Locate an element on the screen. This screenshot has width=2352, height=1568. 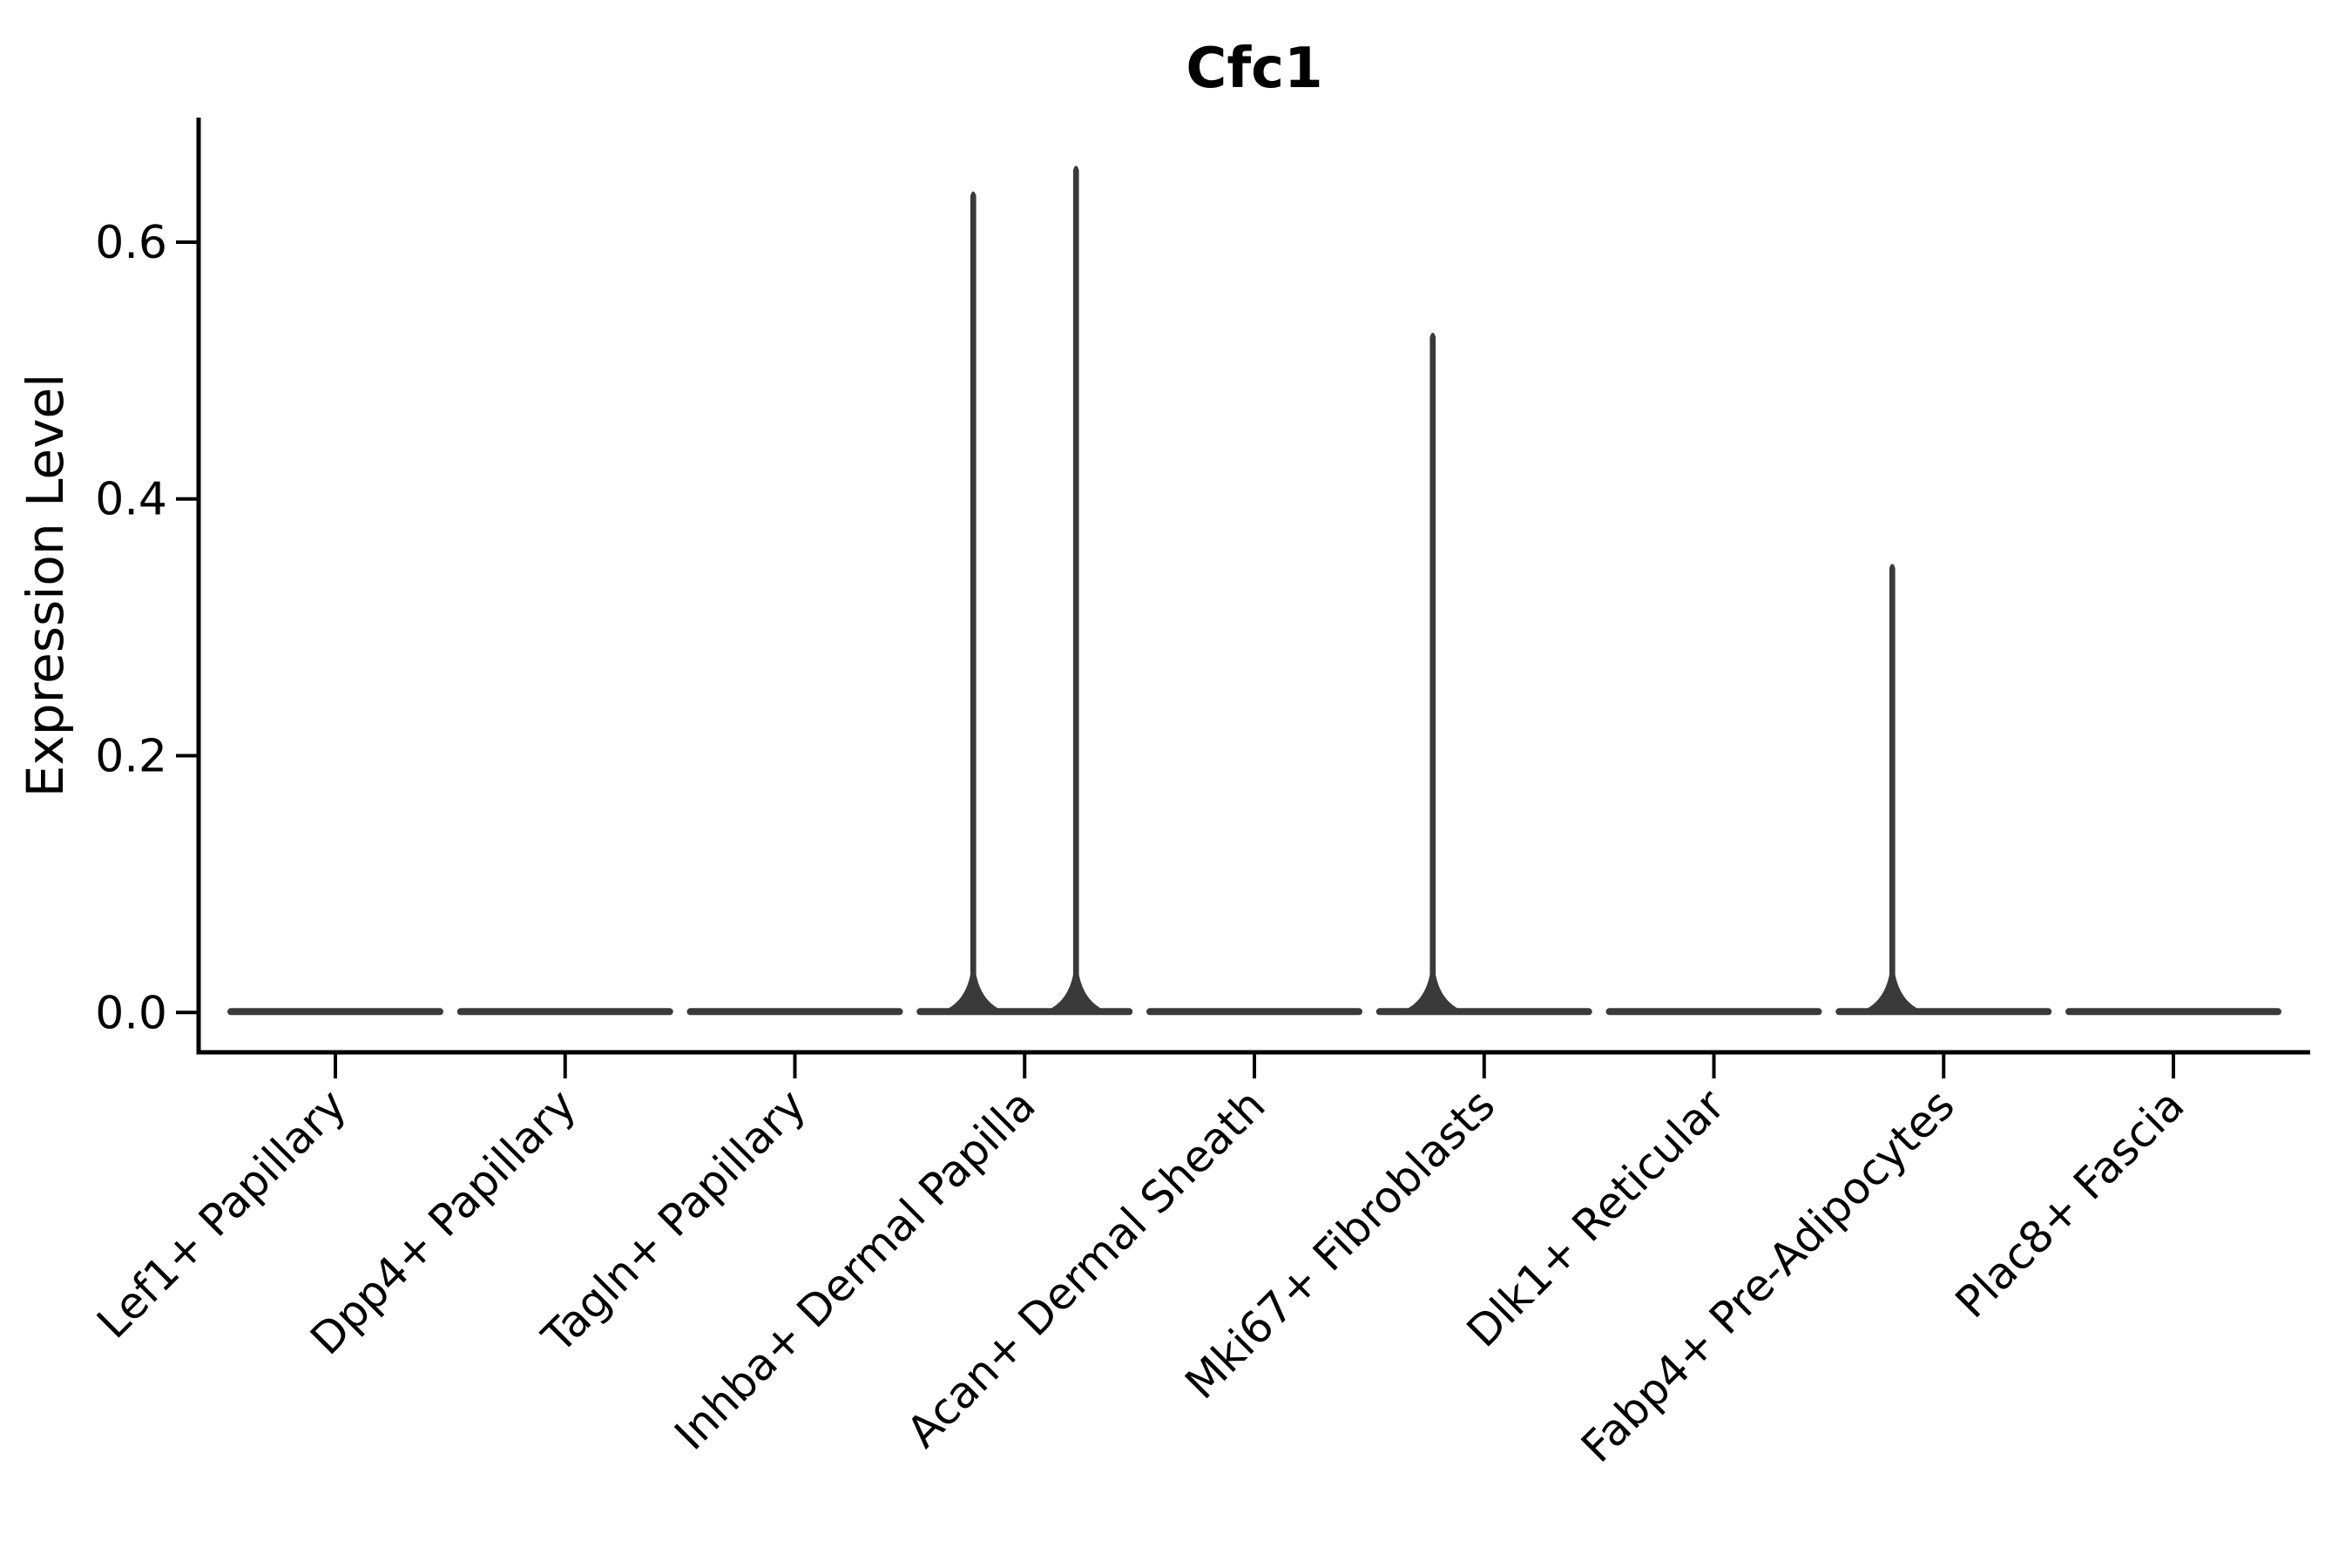
chart-title: Cfc1 is located at coordinates (1254, 69).